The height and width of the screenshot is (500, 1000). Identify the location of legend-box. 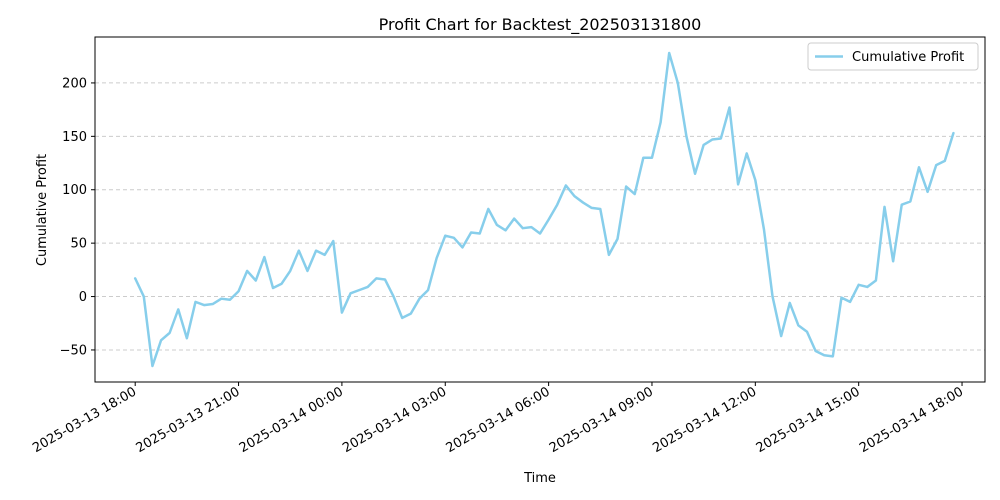
(893, 56).